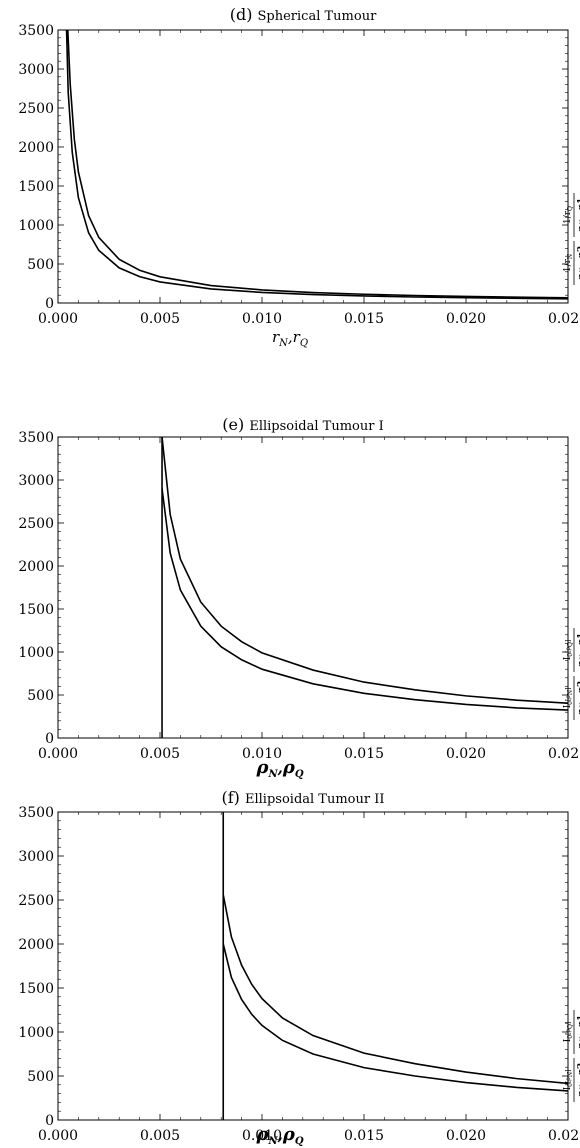 This screenshot has height=1148, width=580. I want to click on x-axis-label-f: ρN,ρQ, so click(279, 1135).